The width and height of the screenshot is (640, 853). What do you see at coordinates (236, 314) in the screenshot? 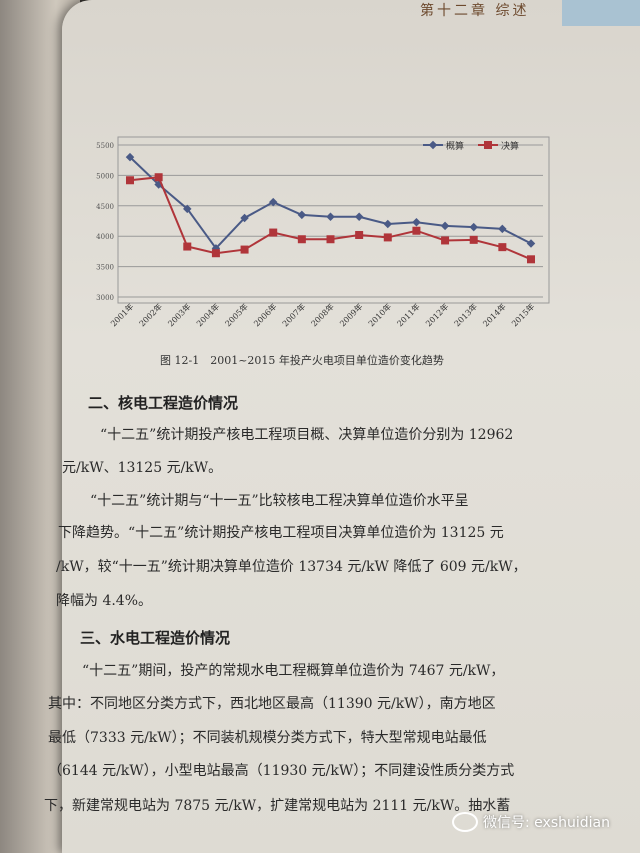
I see `x-tick-label: 2005年` at bounding box center [236, 314].